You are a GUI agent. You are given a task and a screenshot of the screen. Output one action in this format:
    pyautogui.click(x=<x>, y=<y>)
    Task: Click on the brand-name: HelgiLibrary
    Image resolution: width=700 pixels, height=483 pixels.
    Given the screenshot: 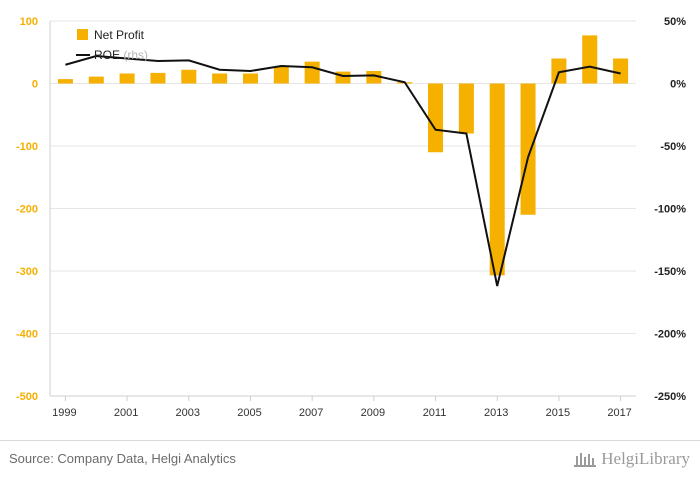 What is the action you would take?
    pyautogui.click(x=645, y=458)
    